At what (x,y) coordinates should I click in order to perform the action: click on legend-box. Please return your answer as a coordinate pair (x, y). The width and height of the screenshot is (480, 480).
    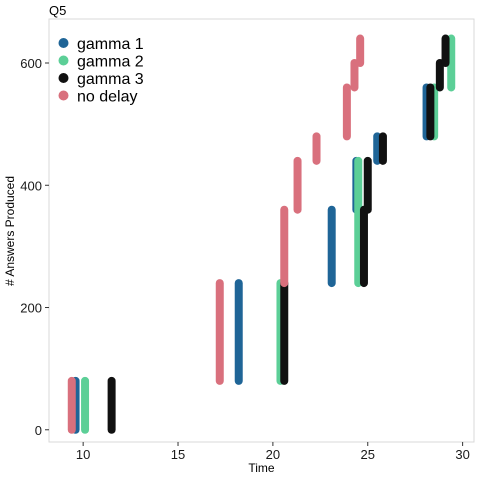
    Looking at the image, I should click on (111, 68).